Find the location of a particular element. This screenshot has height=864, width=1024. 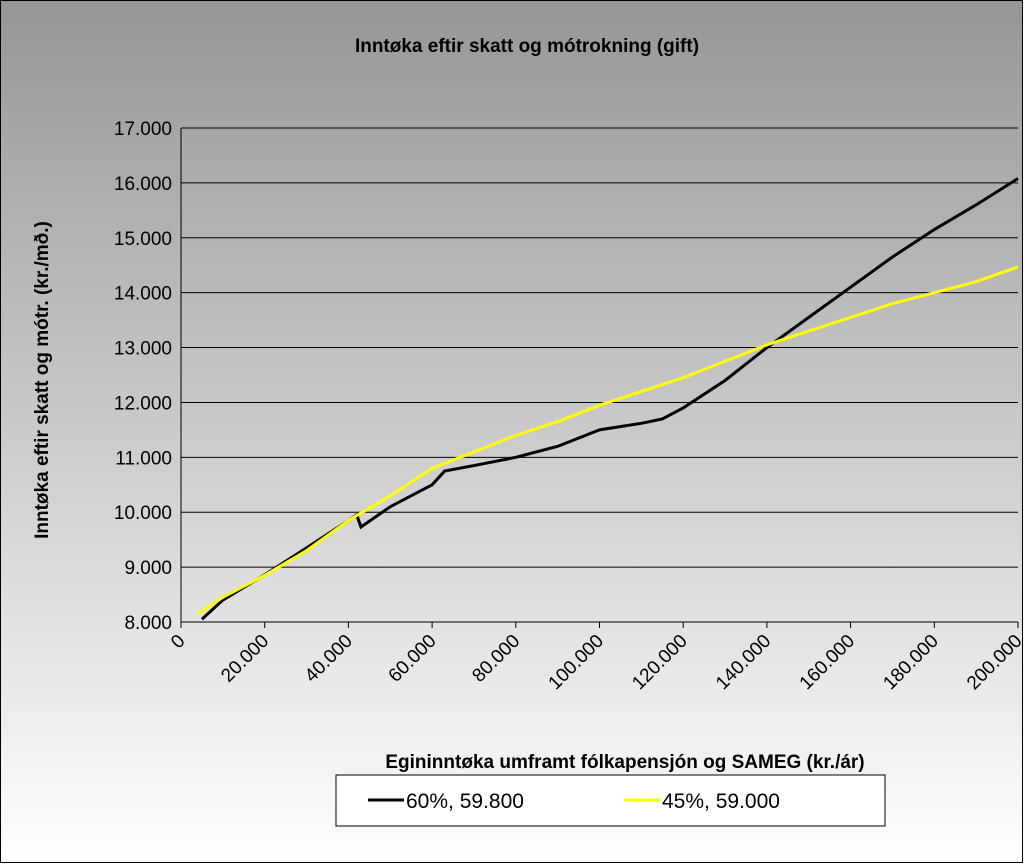

legend-label: 45%, 59.000 is located at coordinates (721, 801).